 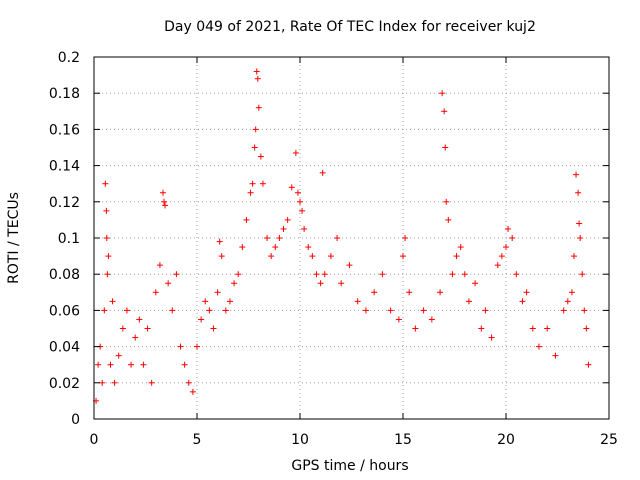 What do you see at coordinates (64, 311) in the screenshot?
I see `y-tick-label: 0.06` at bounding box center [64, 311].